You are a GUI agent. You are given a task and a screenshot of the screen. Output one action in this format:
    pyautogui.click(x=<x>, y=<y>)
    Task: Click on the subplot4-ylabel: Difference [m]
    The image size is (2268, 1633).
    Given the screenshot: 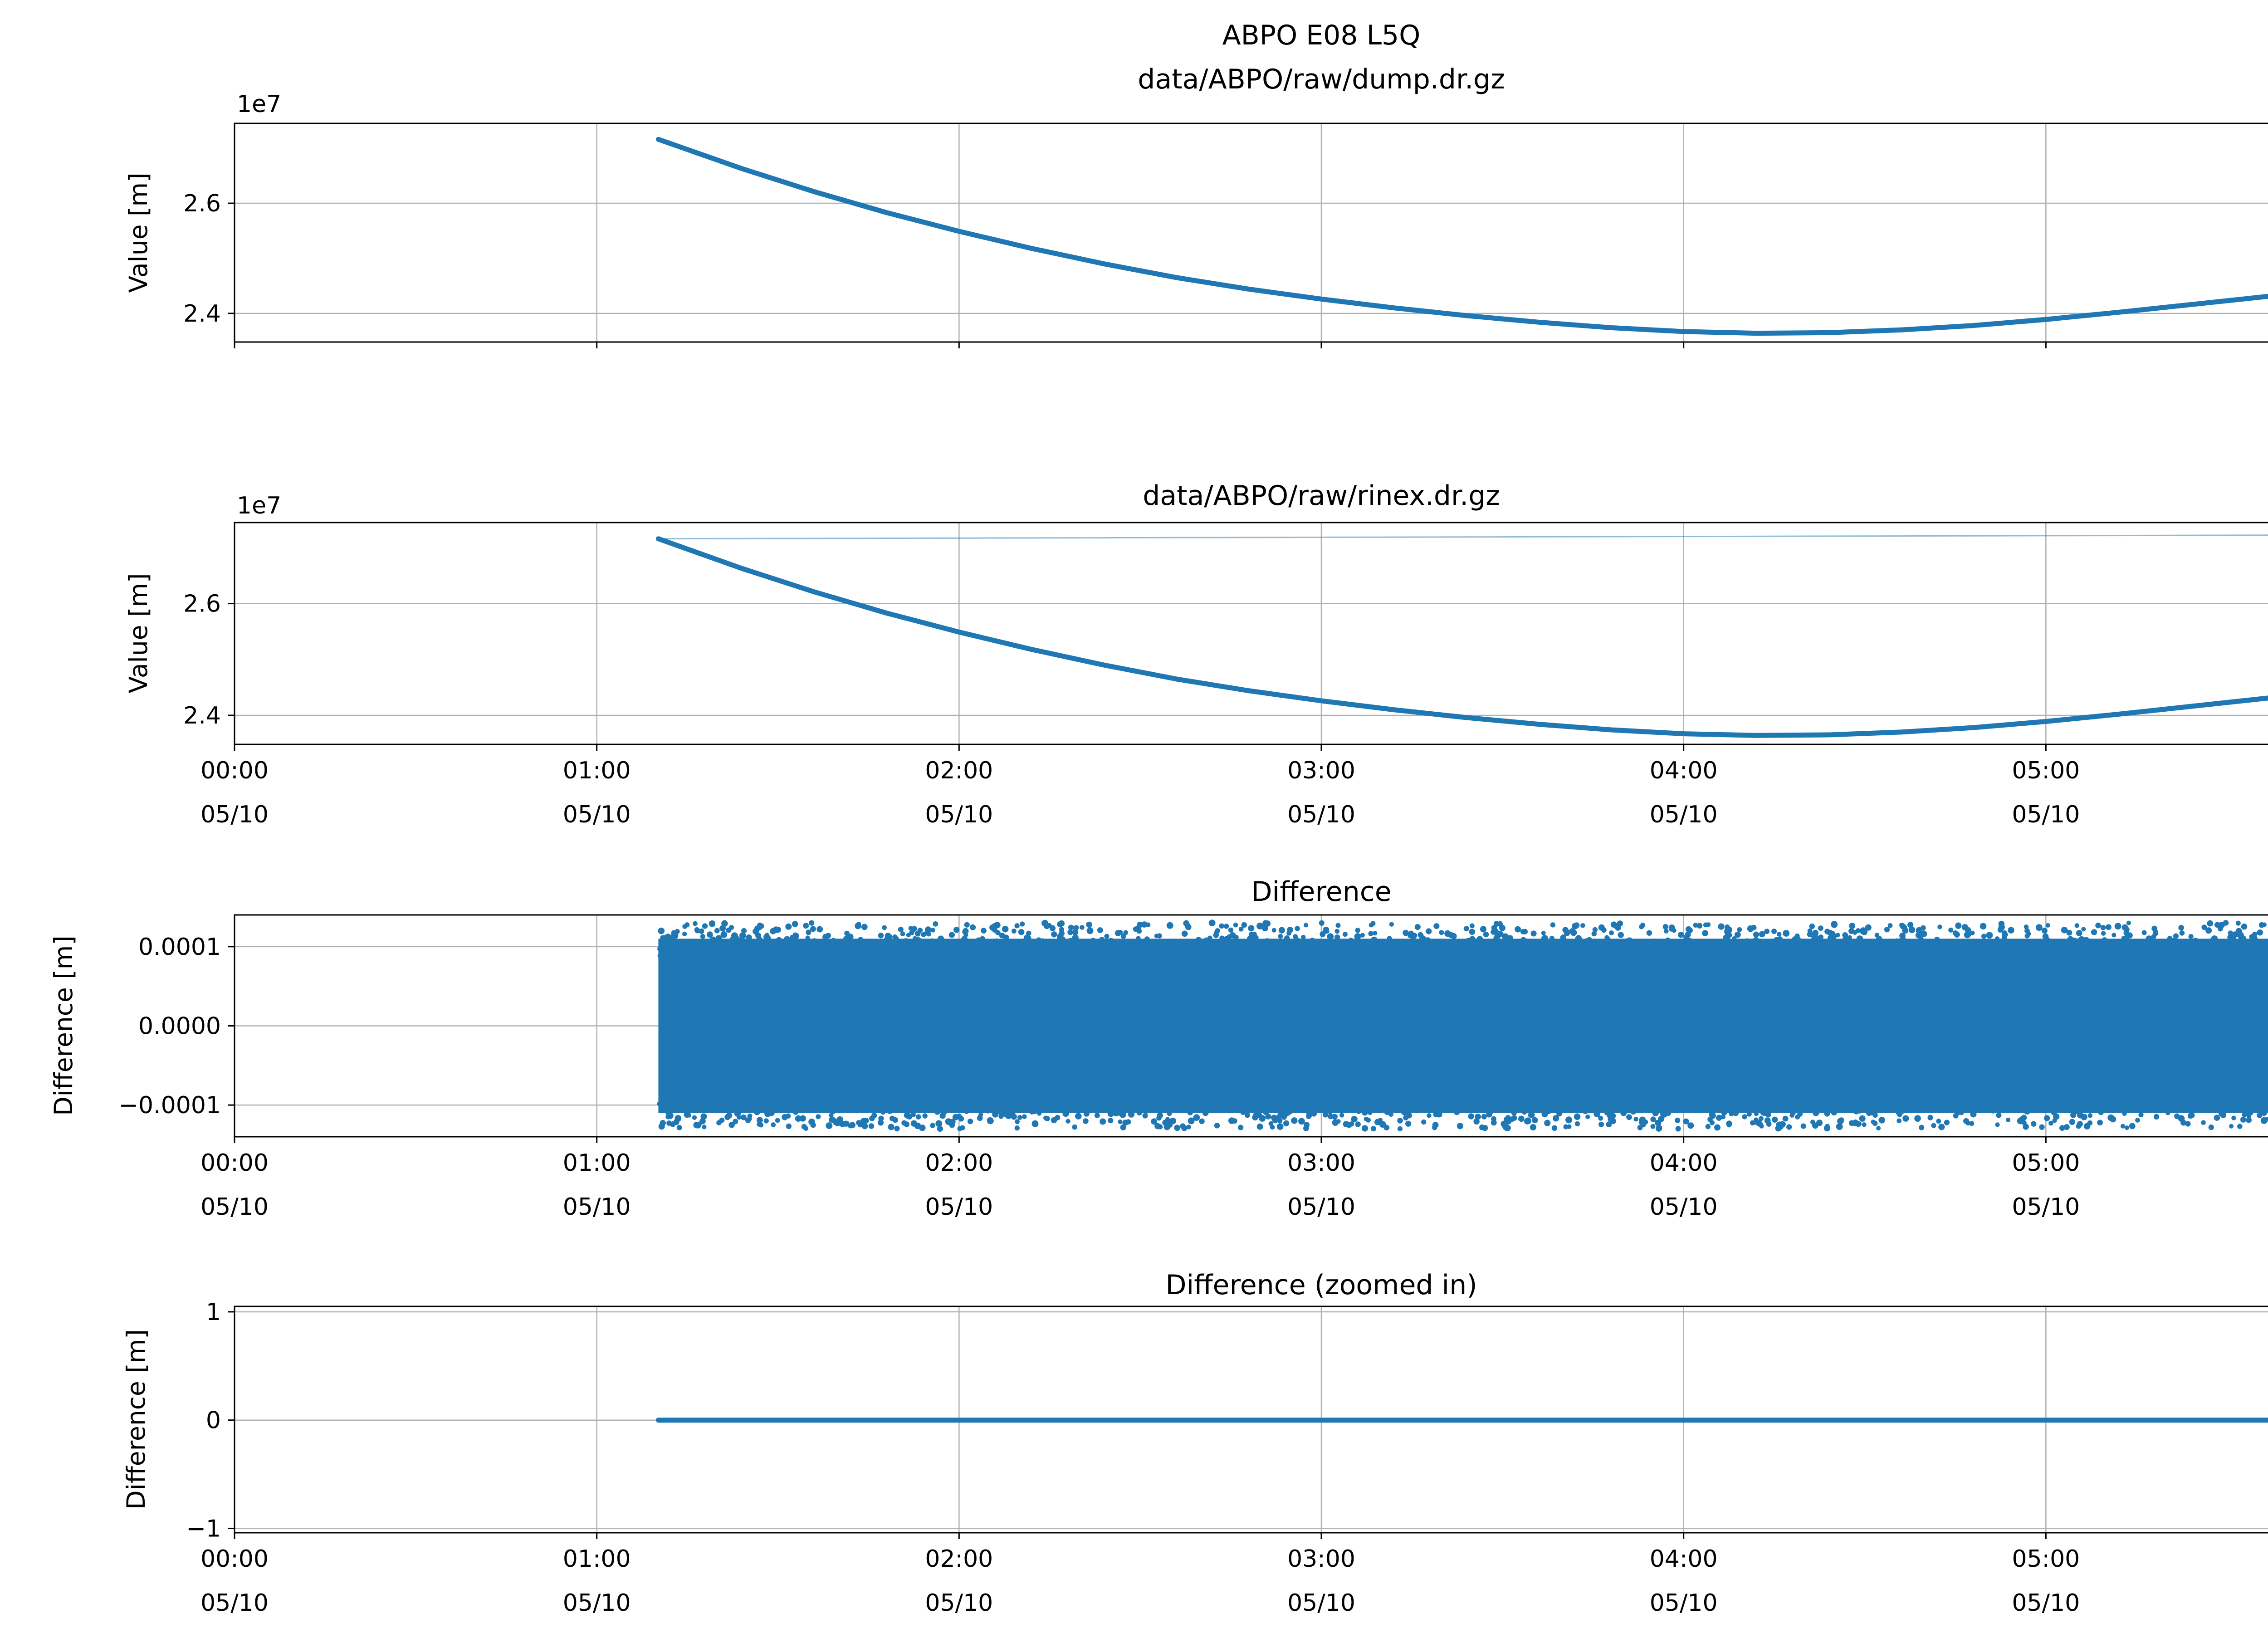 What is the action you would take?
    pyautogui.click(x=137, y=1419)
    